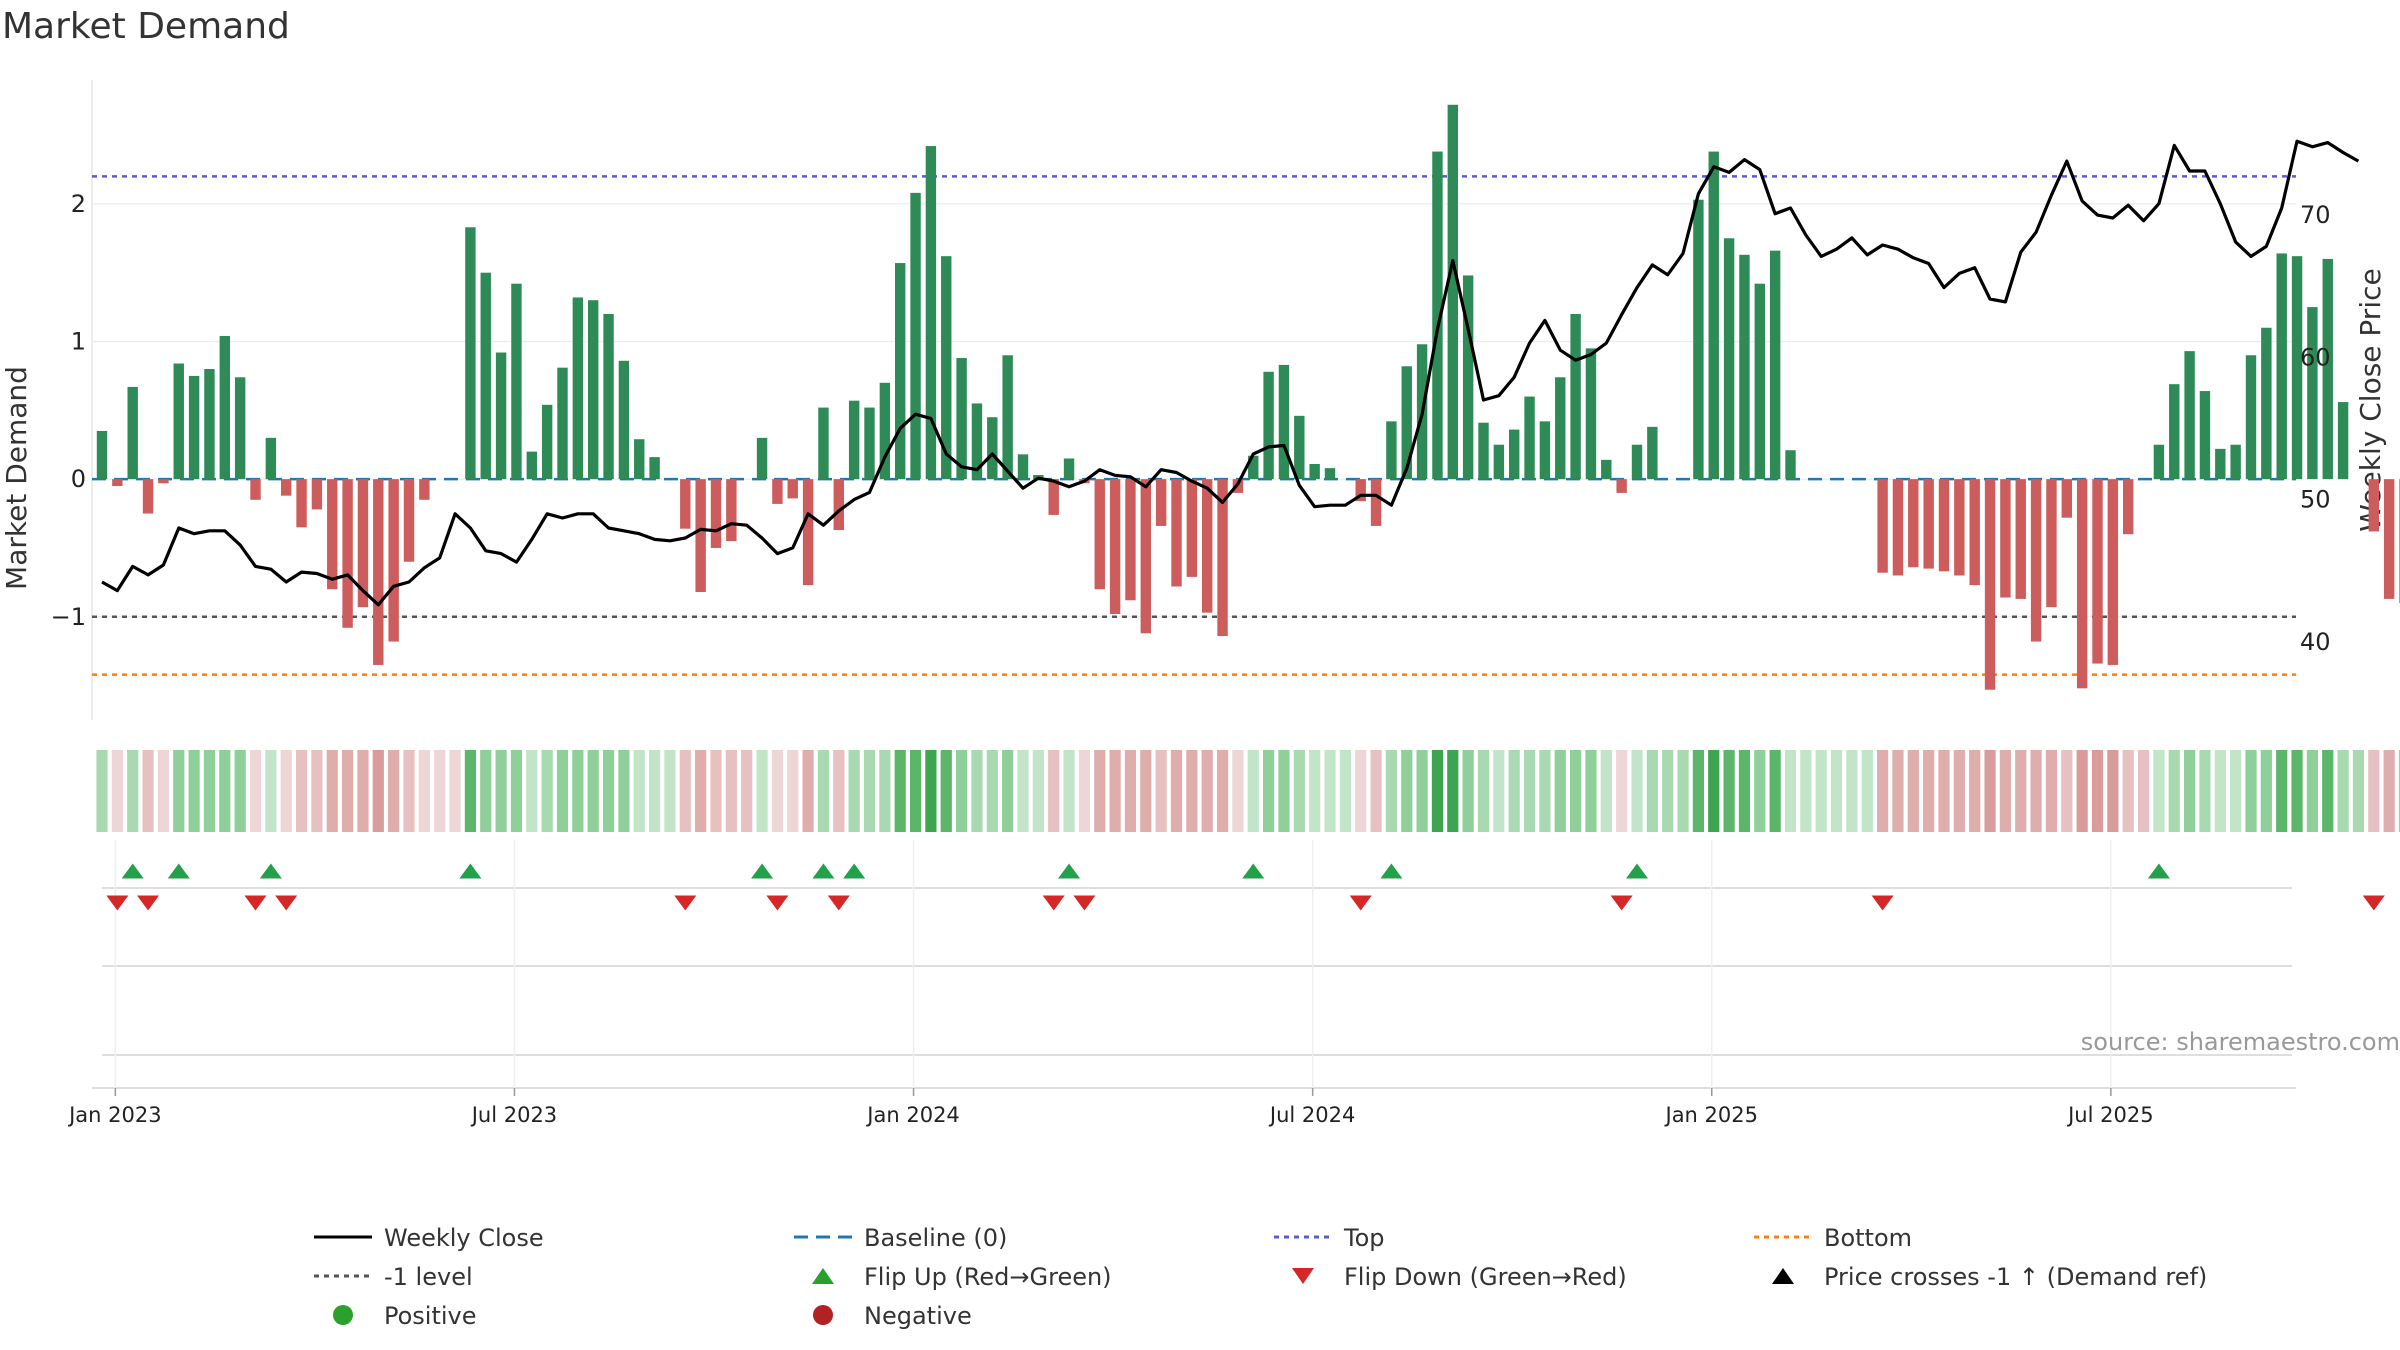  What do you see at coordinates (78, 479) in the screenshot?
I see `y-tick-label-left: 0` at bounding box center [78, 479].